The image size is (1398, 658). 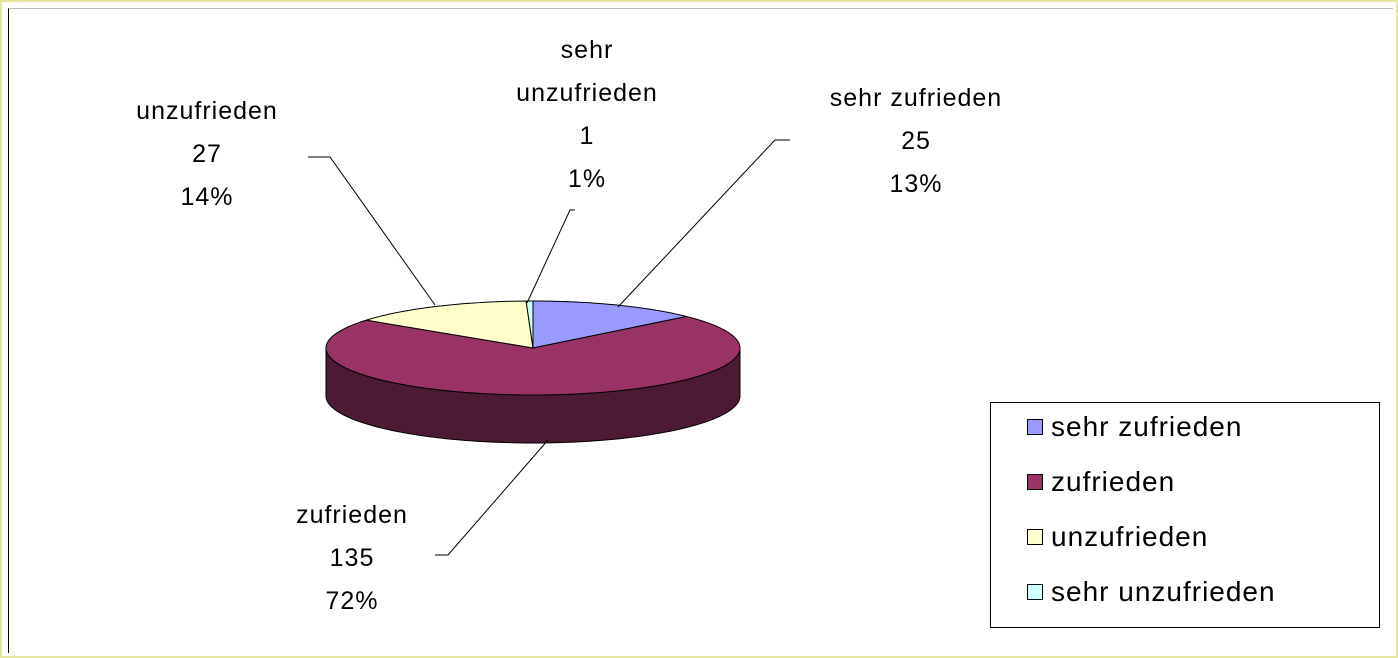 I want to click on label-value: 27, so click(x=207, y=154).